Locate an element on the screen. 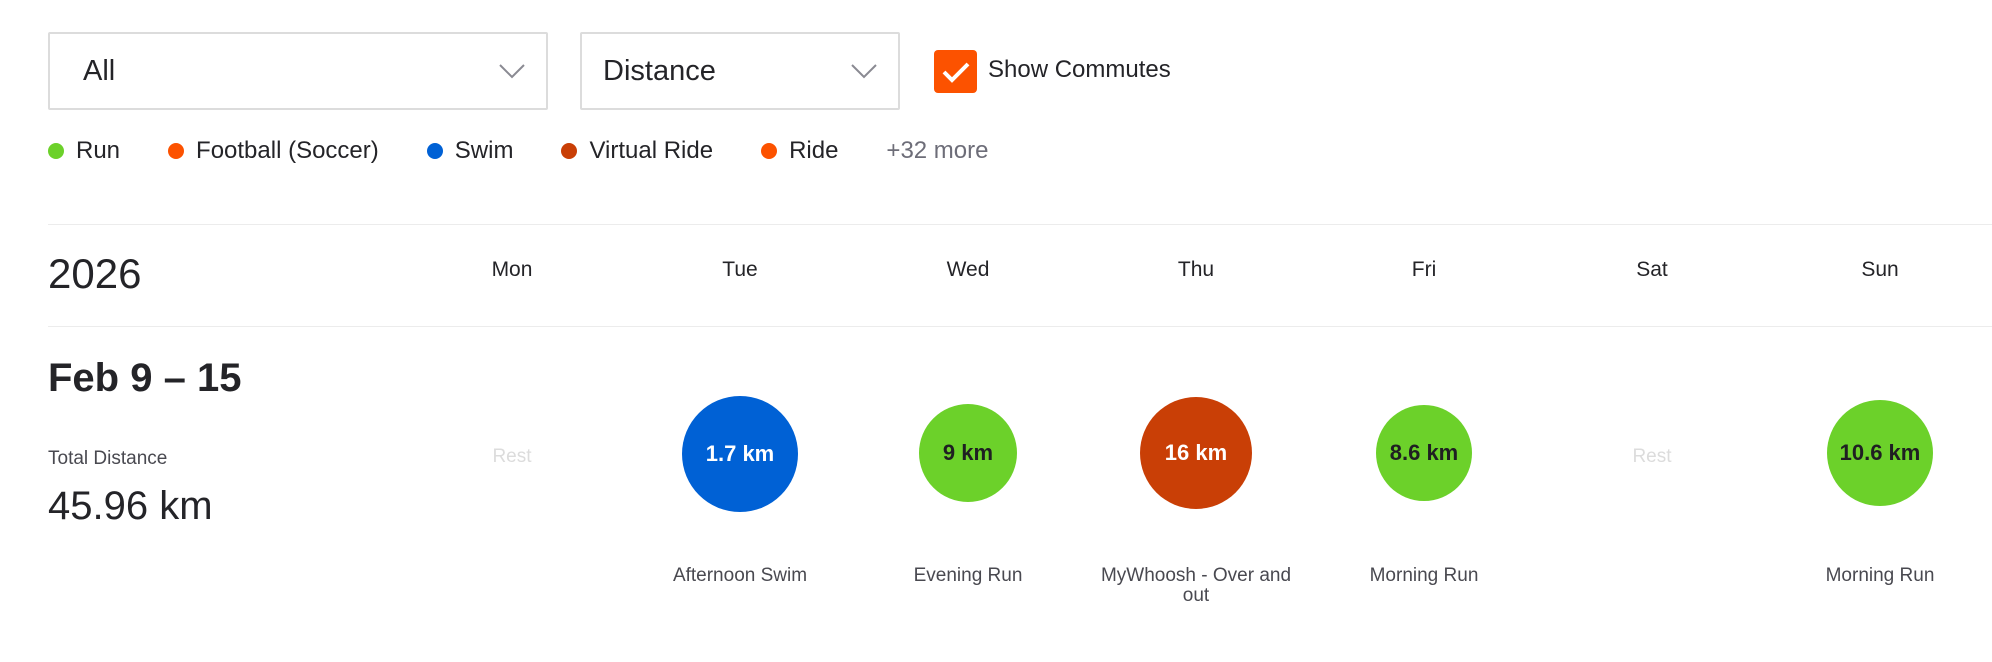 The image size is (1992, 662). legend-item-swim: Swim is located at coordinates (470, 151).